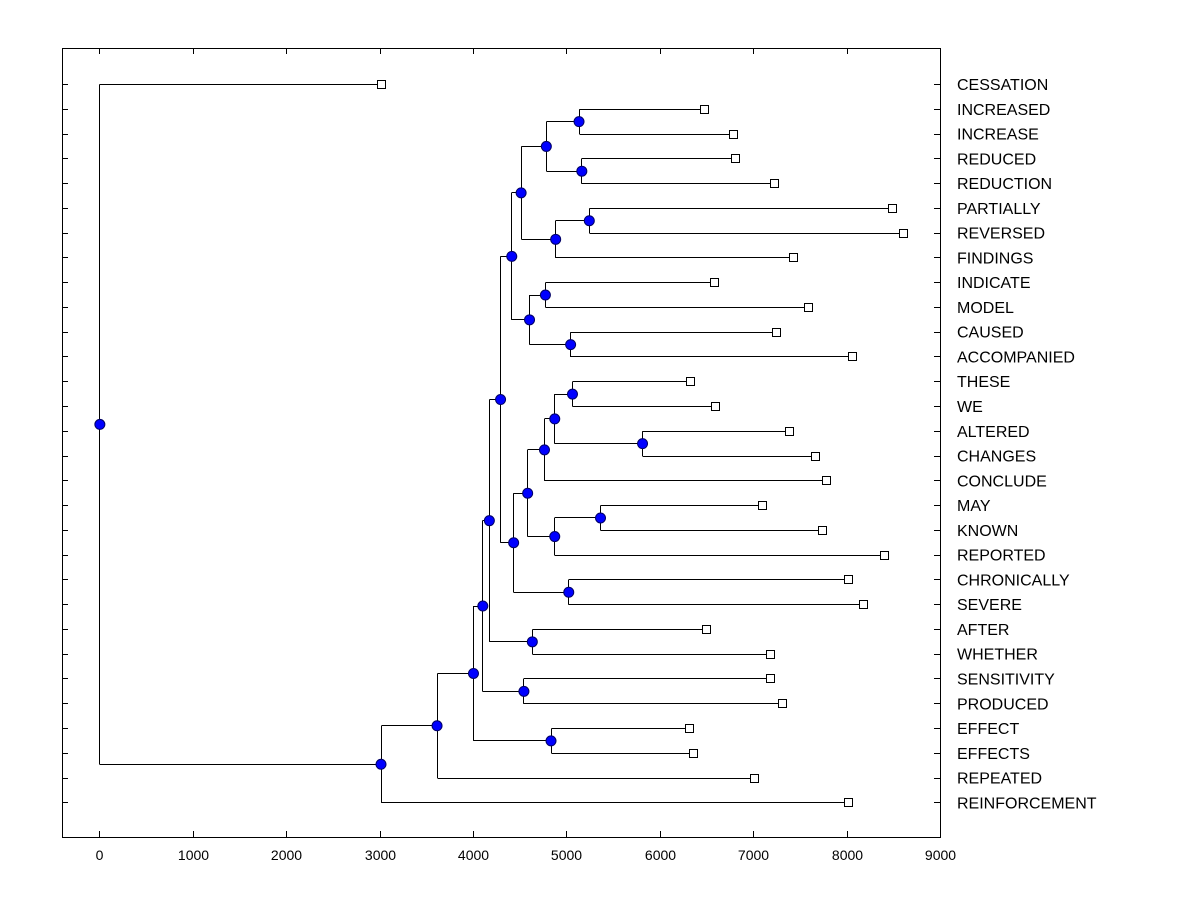 The height and width of the screenshot is (900, 1200). What do you see at coordinates (589, 221) in the screenshot?
I see `merge-node-m4` at bounding box center [589, 221].